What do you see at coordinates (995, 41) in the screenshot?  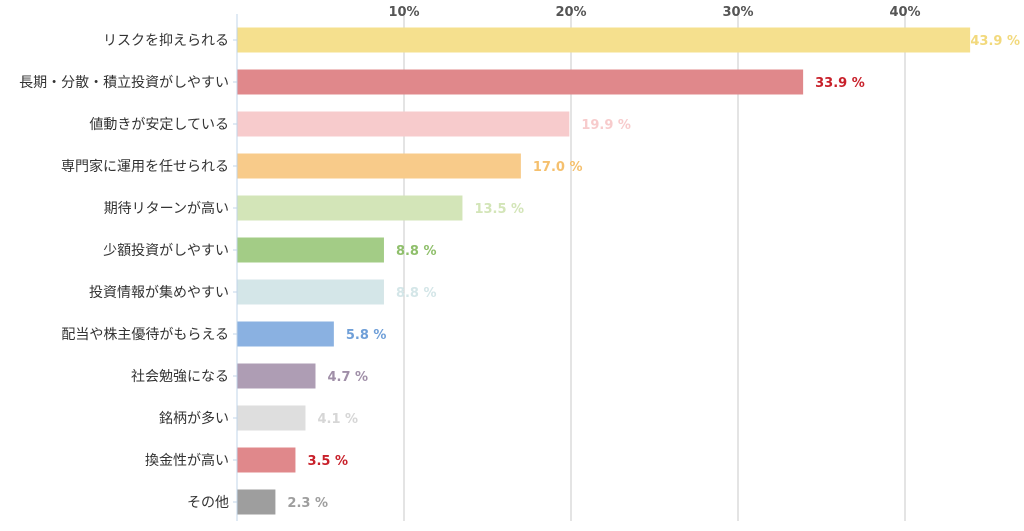 I see `data-label: 43.9 %` at bounding box center [995, 41].